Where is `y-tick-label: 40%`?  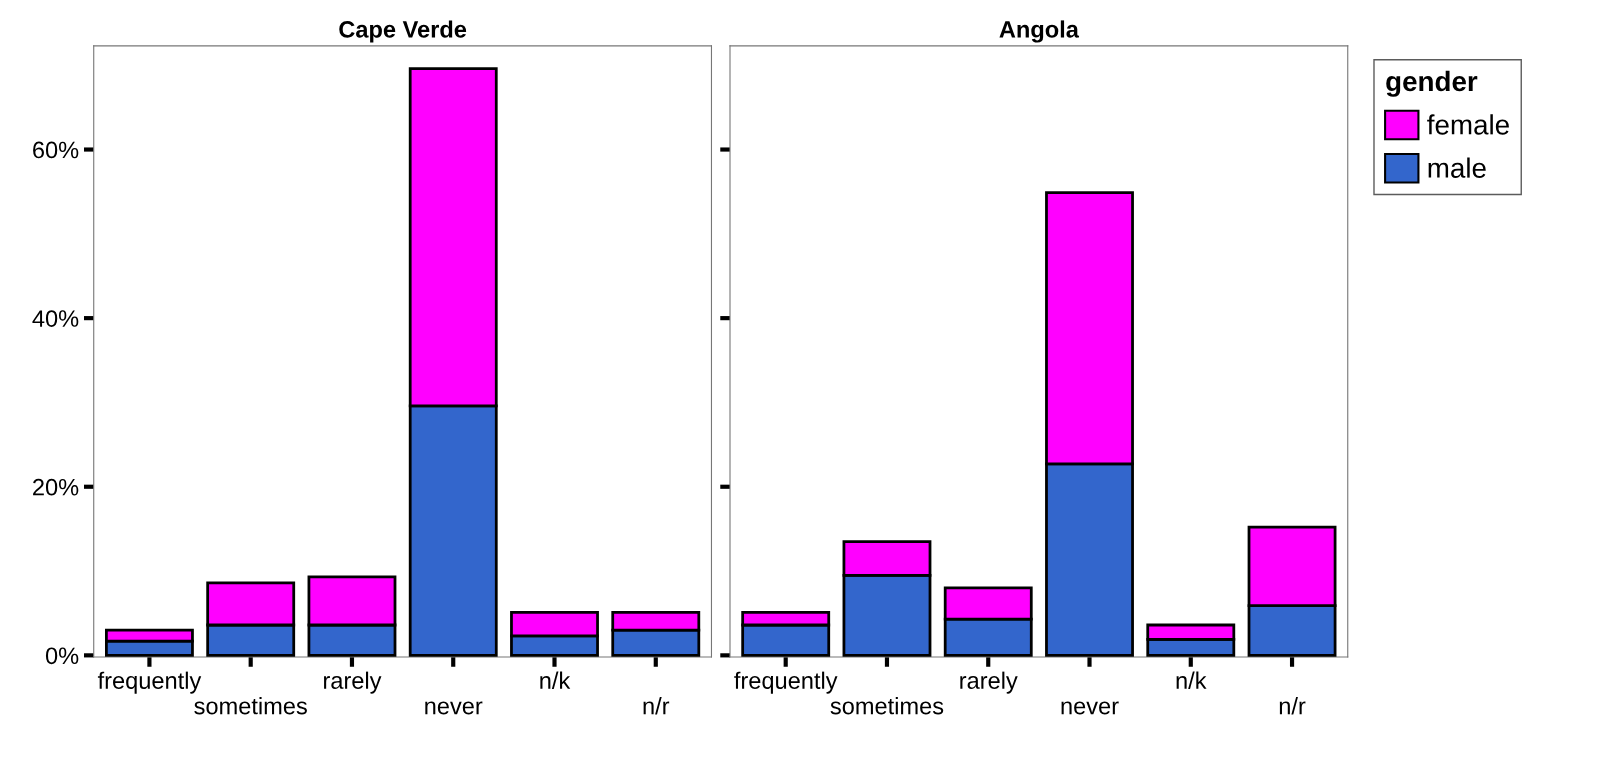 y-tick-label: 40% is located at coordinates (55, 318).